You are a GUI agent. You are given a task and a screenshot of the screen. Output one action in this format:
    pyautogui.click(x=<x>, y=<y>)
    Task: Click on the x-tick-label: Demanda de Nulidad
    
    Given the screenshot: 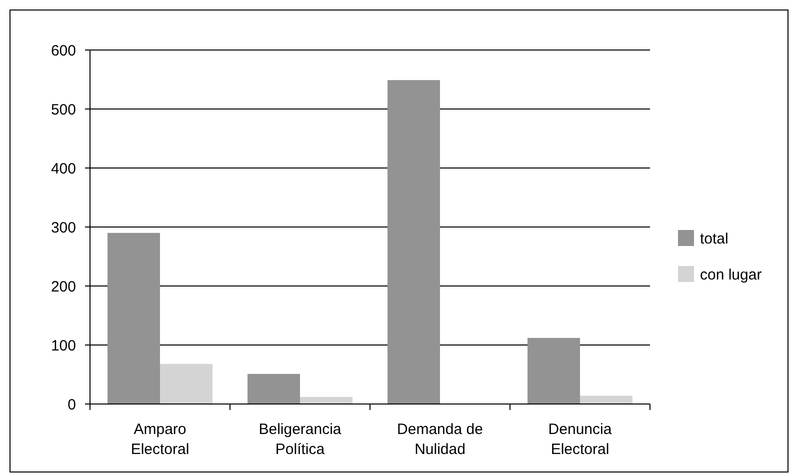 What is the action you would take?
    pyautogui.click(x=440, y=439)
    